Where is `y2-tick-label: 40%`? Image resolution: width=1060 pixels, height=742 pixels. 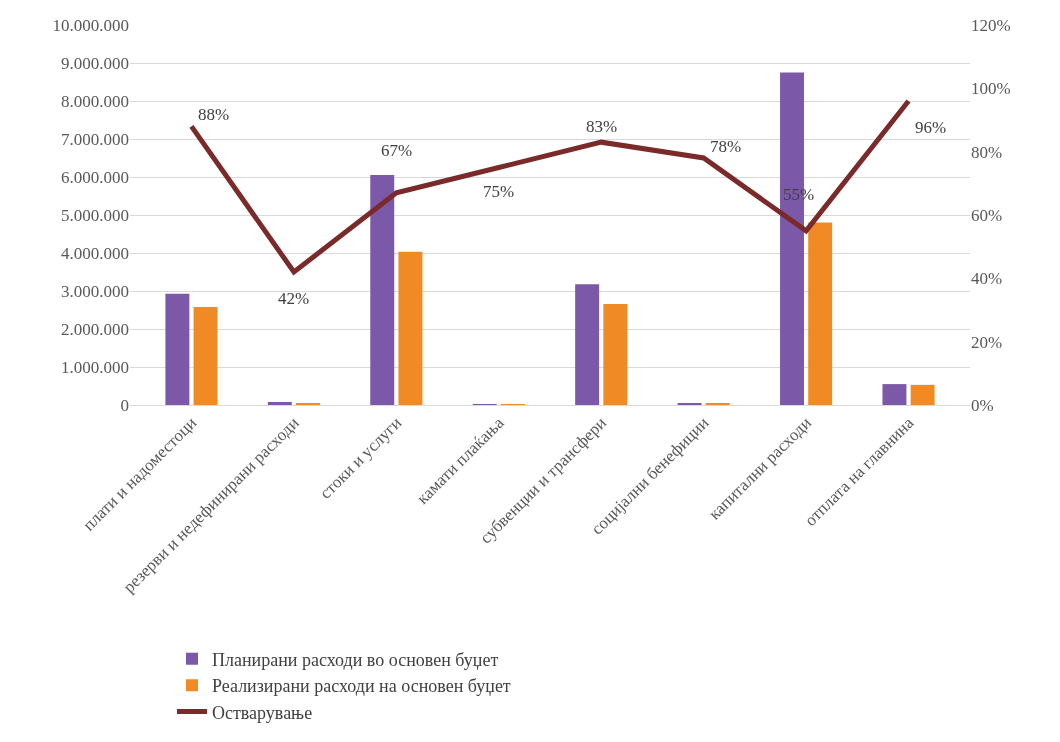
y2-tick-label: 40% is located at coordinates (987, 279).